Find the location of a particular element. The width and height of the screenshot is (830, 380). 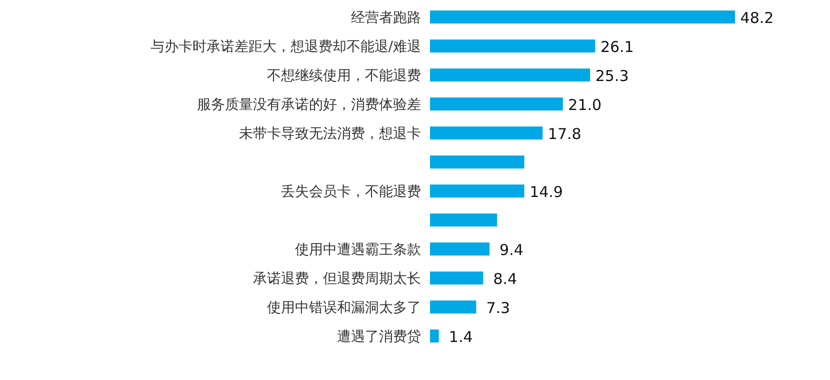

y-tick-label: 与办卡时承诺差距大，想退费却不能退/难退 is located at coordinates (285, 47).